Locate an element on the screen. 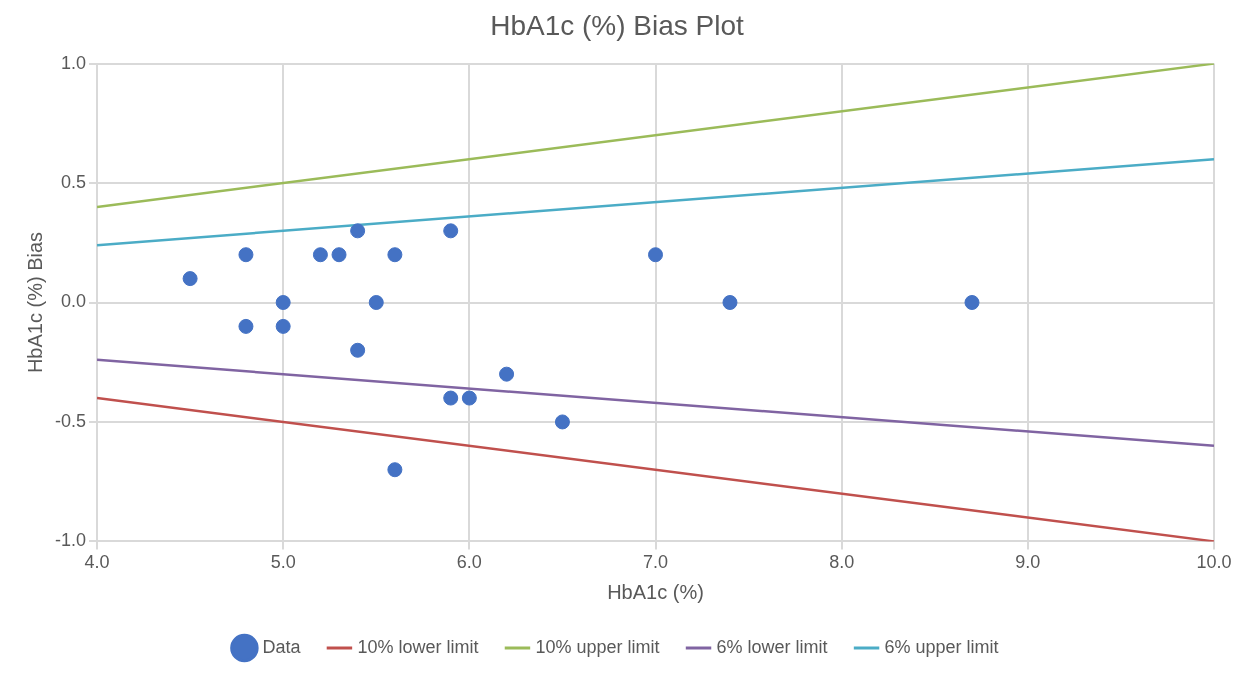 The width and height of the screenshot is (1254, 677). y-tick-label: 1.0 is located at coordinates (73, 62).